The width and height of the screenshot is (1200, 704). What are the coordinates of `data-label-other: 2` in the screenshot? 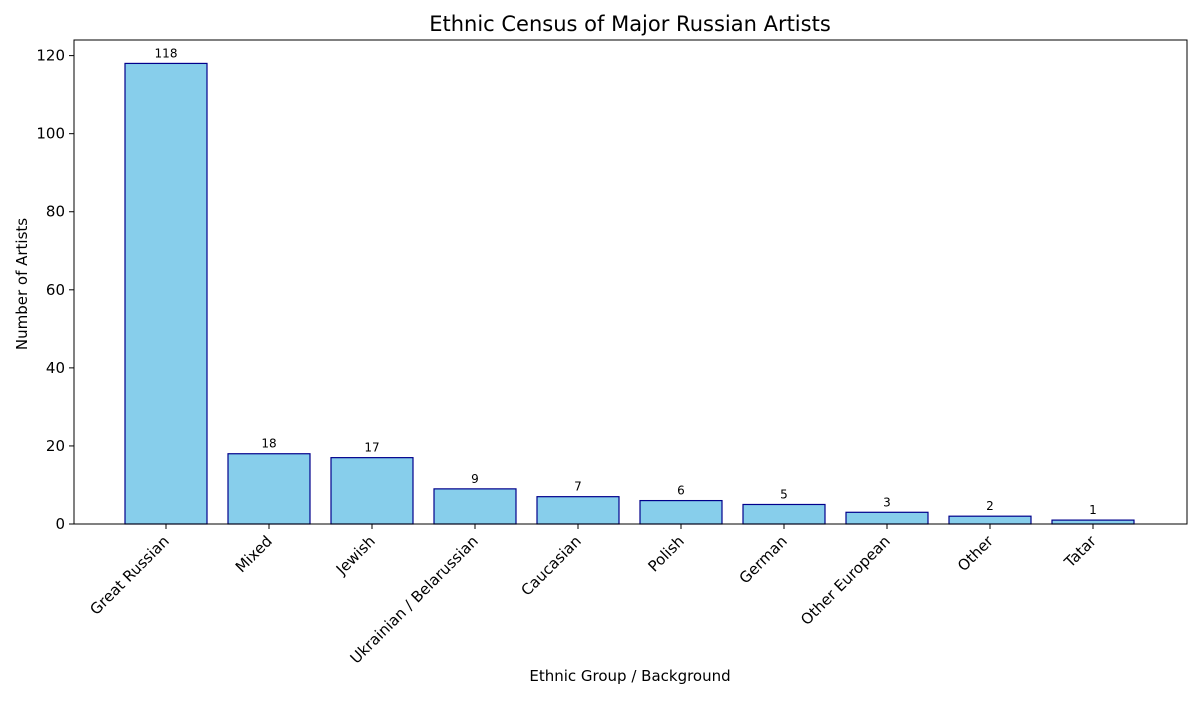 It's located at (990, 506).